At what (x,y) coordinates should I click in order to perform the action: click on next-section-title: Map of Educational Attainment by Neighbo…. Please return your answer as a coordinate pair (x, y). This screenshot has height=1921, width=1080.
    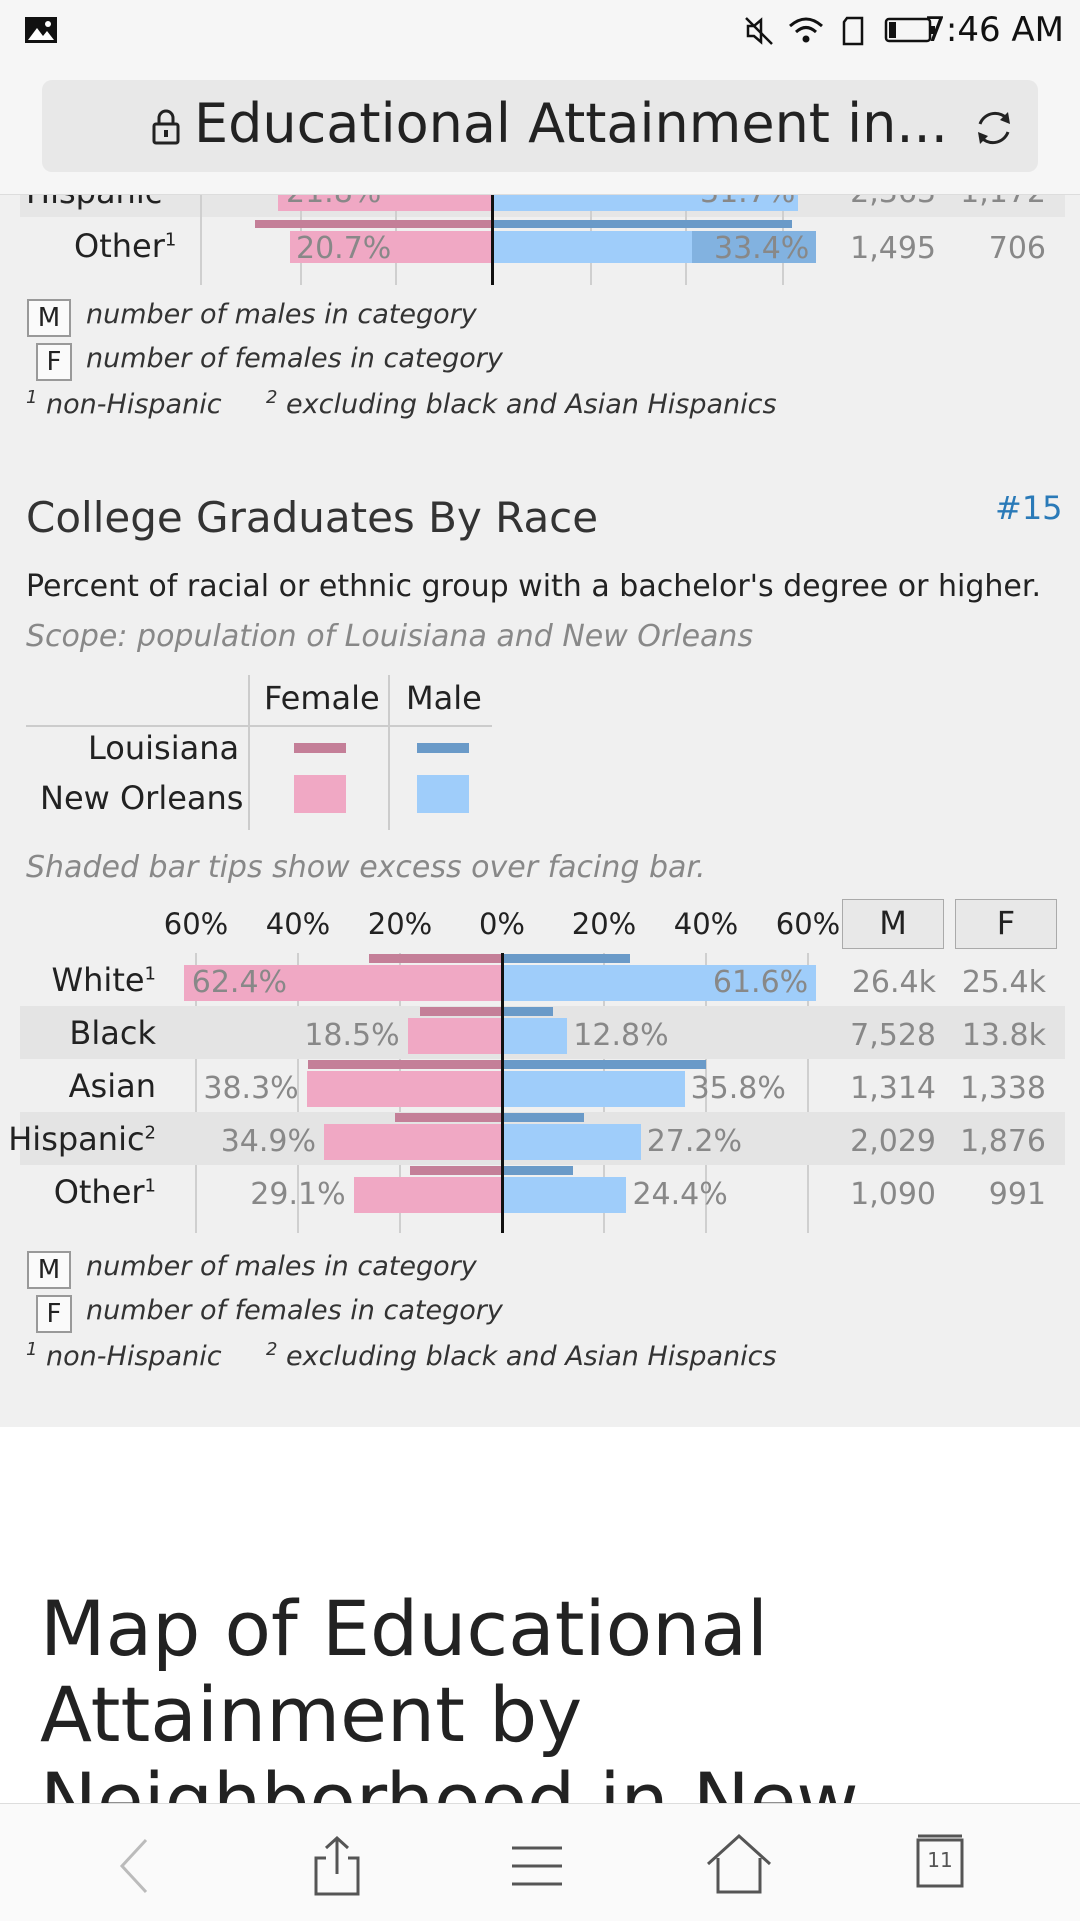
    Looking at the image, I should click on (449, 1694).